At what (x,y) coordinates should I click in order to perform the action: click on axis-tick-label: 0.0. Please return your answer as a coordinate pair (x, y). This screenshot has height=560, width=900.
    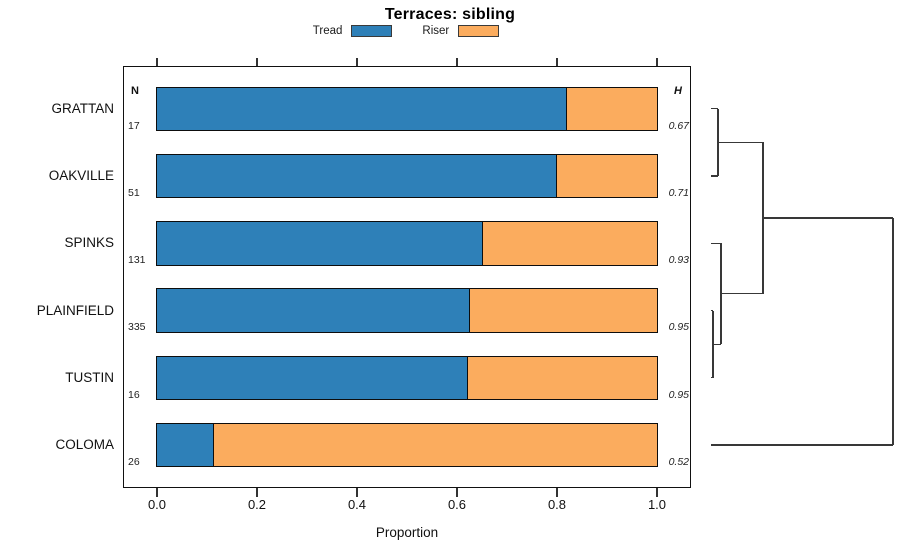
    Looking at the image, I should click on (157, 504).